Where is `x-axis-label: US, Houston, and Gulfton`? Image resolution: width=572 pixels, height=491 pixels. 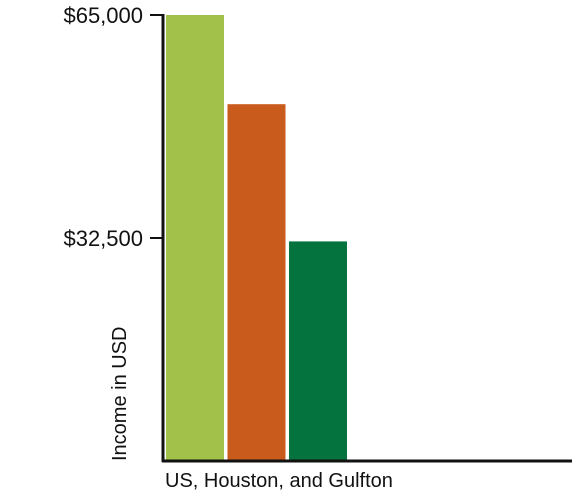 x-axis-label: US, Houston, and Gulfton is located at coordinates (279, 480).